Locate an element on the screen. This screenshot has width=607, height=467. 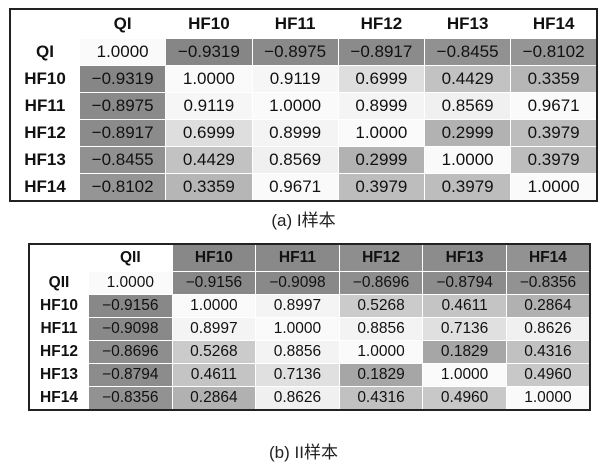
header-row: QII HF10 HF11 HF12 HF13 HF14 is located at coordinates (309, 257).